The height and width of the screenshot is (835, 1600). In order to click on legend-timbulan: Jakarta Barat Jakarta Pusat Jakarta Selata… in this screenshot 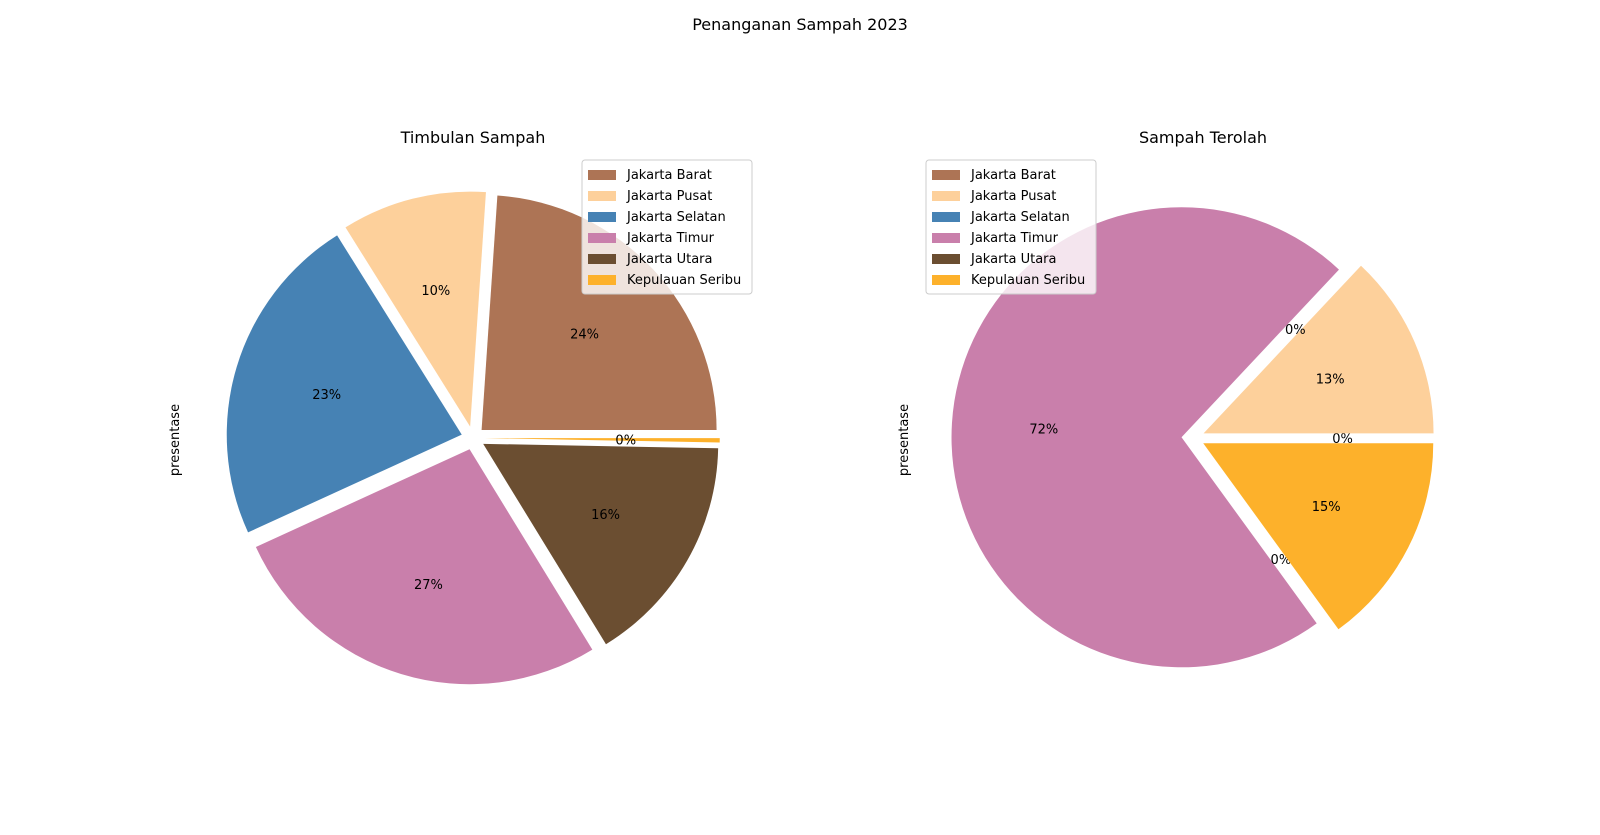, I will do `click(667, 227)`.